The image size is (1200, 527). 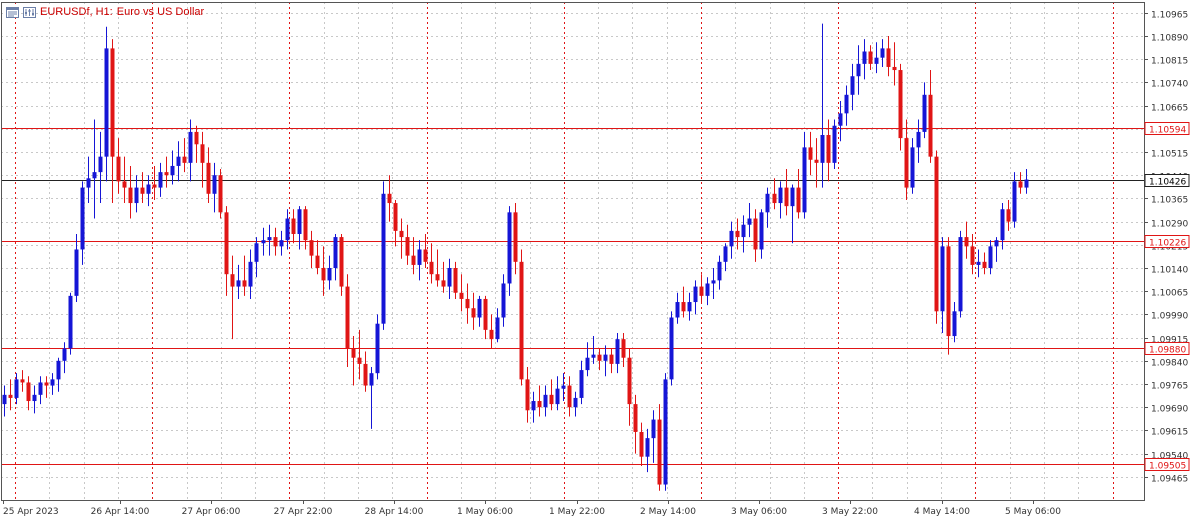 I want to click on price-tick-label: 1.10815, so click(x=1169, y=62).